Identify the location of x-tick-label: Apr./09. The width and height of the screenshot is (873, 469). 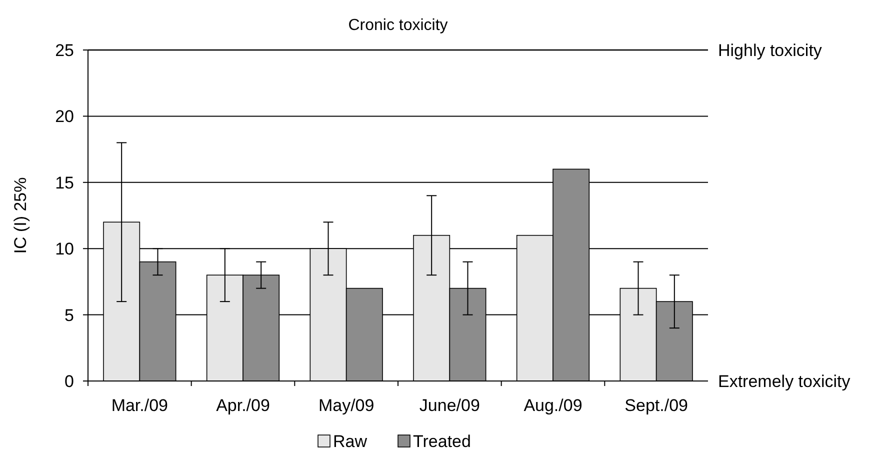
(243, 405).